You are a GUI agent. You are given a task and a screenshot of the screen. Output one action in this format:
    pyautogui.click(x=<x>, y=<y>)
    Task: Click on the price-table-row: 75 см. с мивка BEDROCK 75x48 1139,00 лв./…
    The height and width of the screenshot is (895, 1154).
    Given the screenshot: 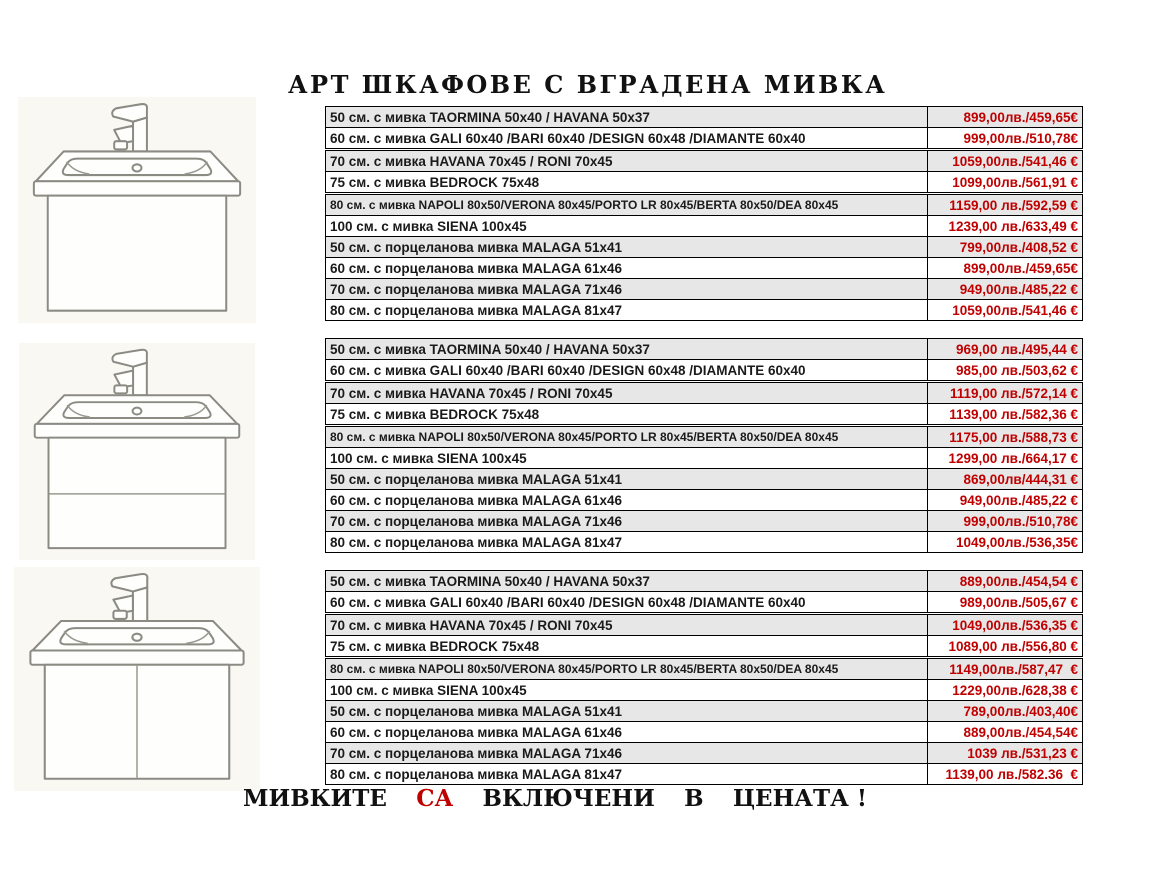 What is the action you would take?
    pyautogui.click(x=704, y=414)
    